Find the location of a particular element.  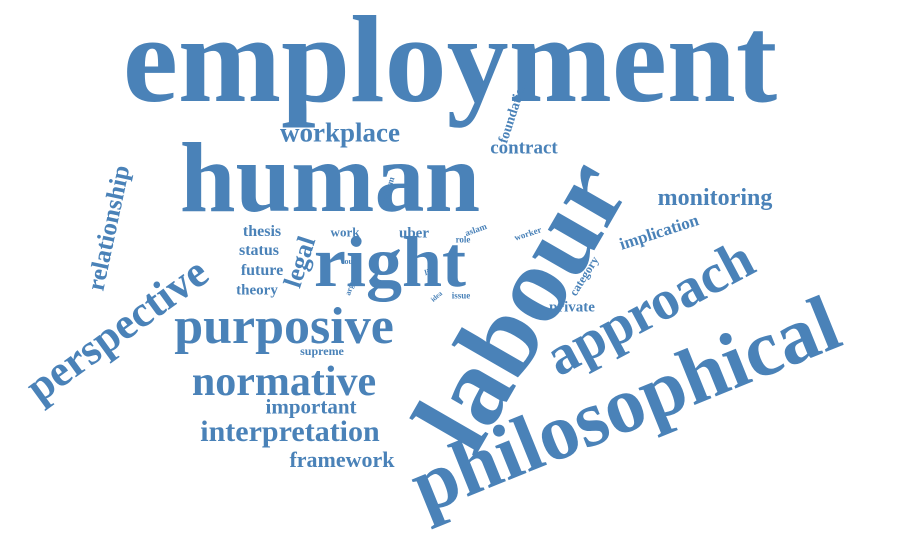

word-framework: framework is located at coordinates (342, 459).